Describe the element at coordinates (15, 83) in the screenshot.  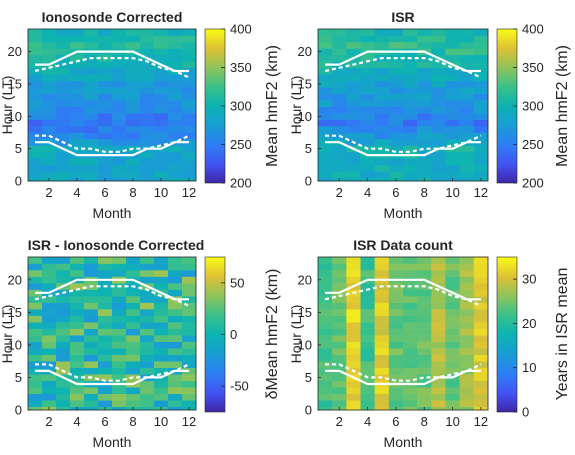
I see `y-tick-label: 15` at that location.